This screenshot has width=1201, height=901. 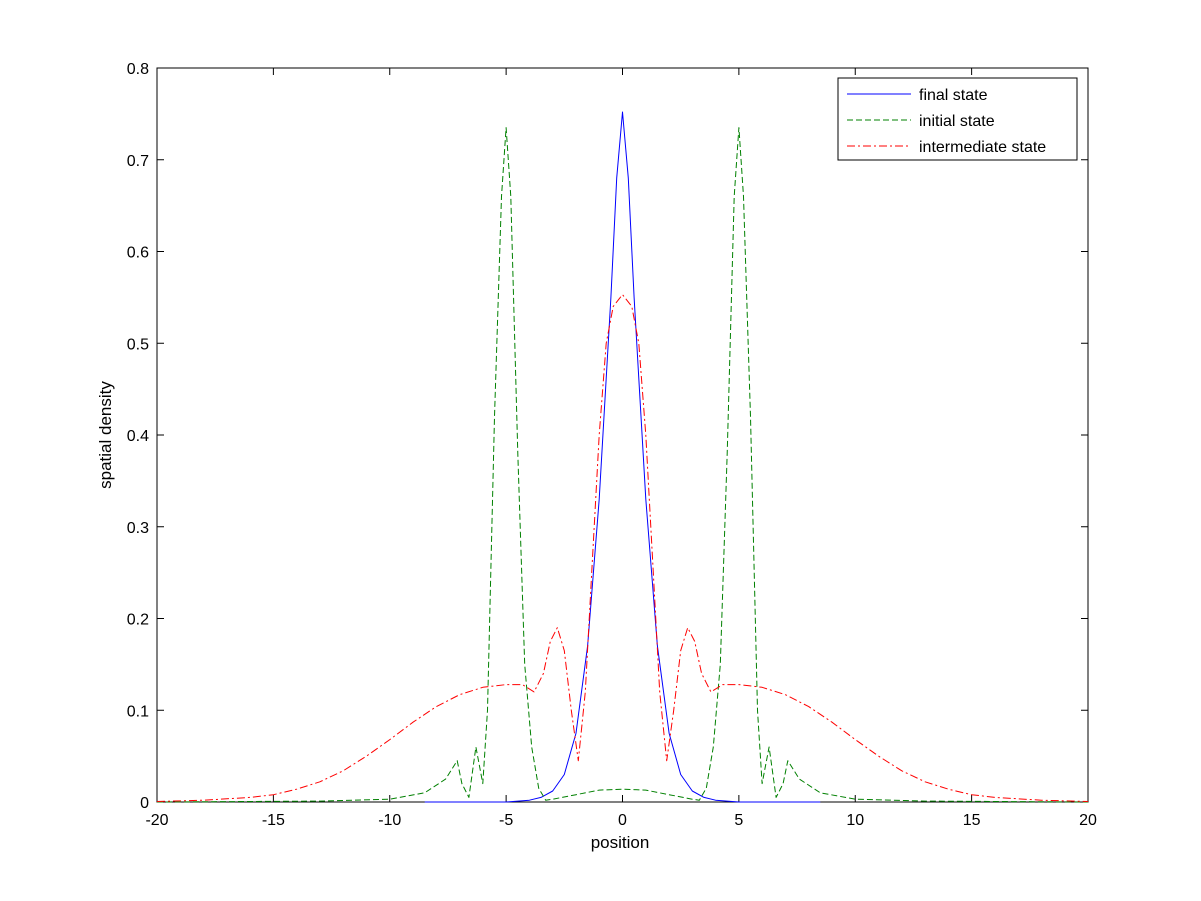 I want to click on x-tick-label: 15, so click(x=972, y=820).